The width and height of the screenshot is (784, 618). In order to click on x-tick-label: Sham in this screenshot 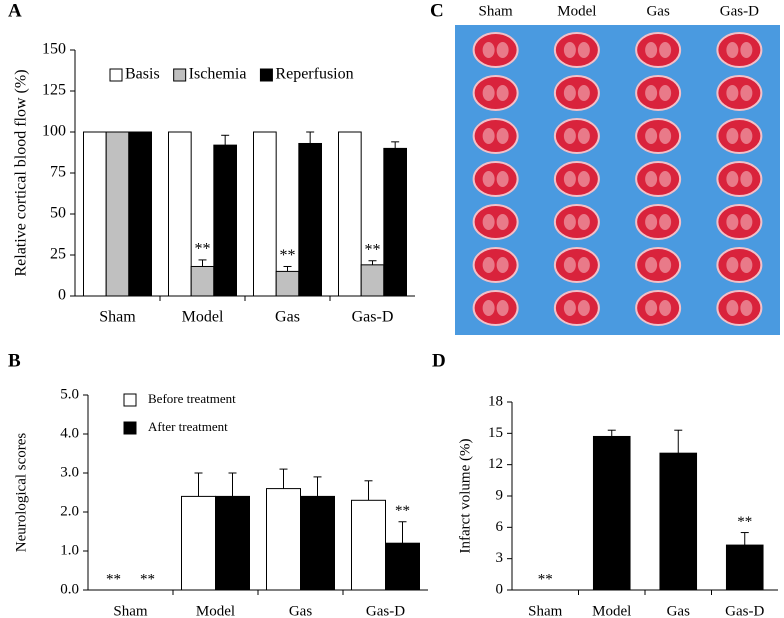, I will do `click(130, 610)`.